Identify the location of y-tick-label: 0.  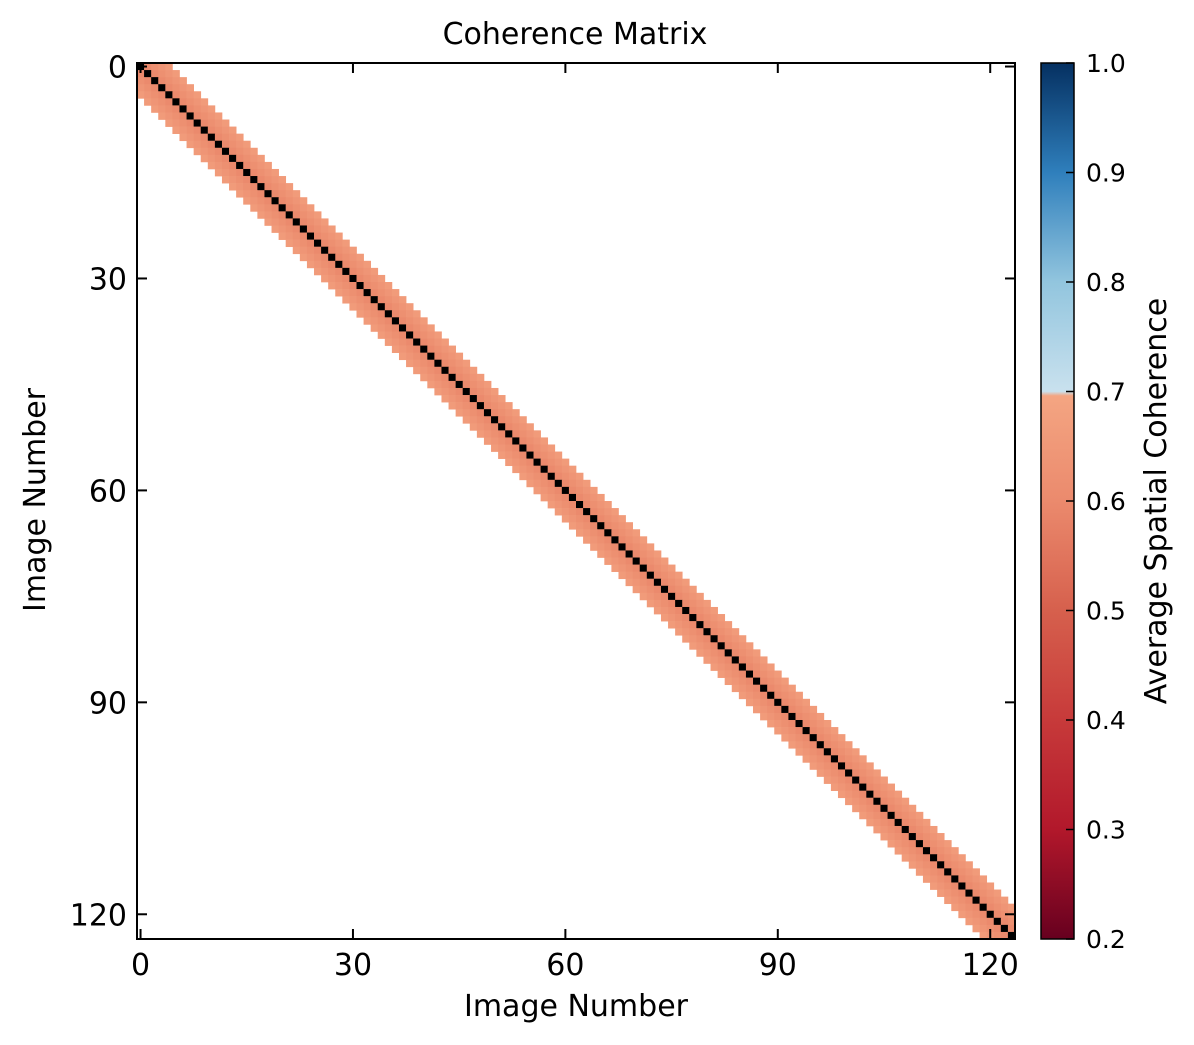
(117, 68).